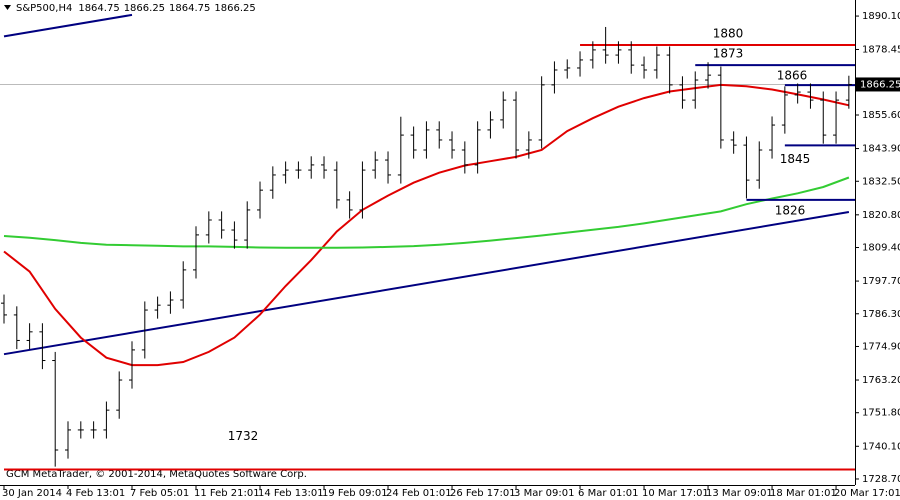 The width and height of the screenshot is (900, 500). What do you see at coordinates (790, 210) in the screenshot?
I see `level-label: 1826` at bounding box center [790, 210].